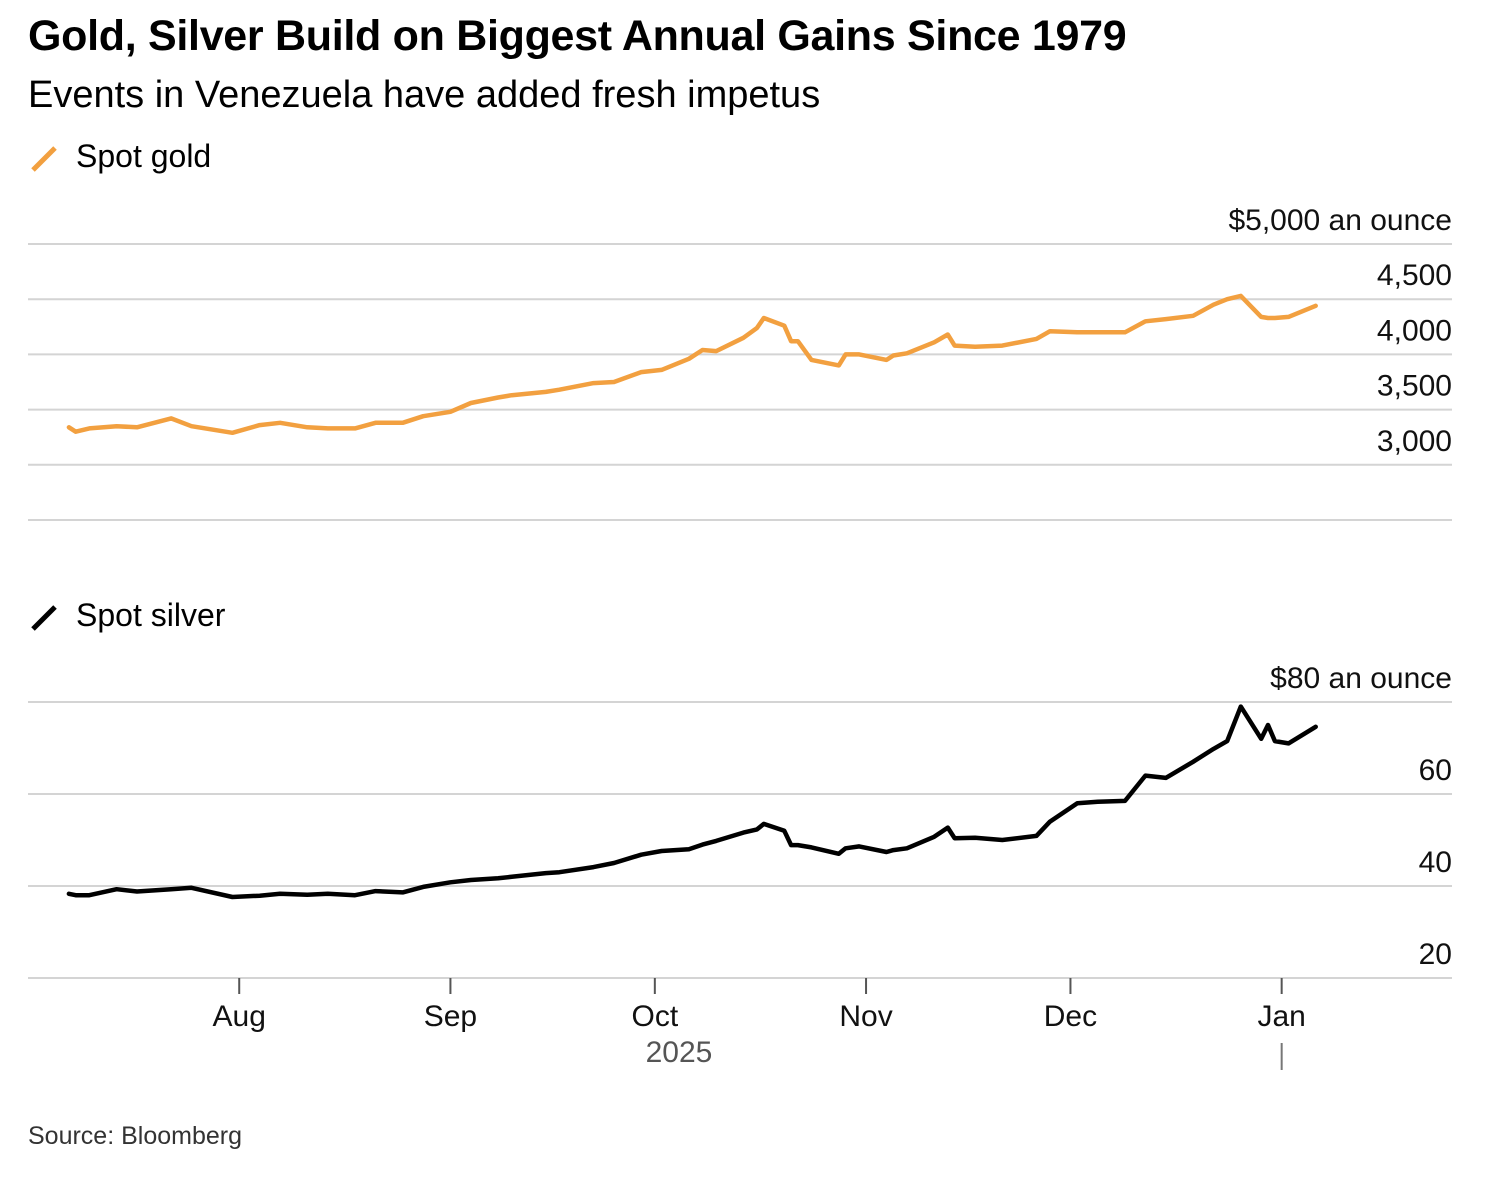  What do you see at coordinates (239, 1016) in the screenshot?
I see `x-tick-label: Aug` at bounding box center [239, 1016].